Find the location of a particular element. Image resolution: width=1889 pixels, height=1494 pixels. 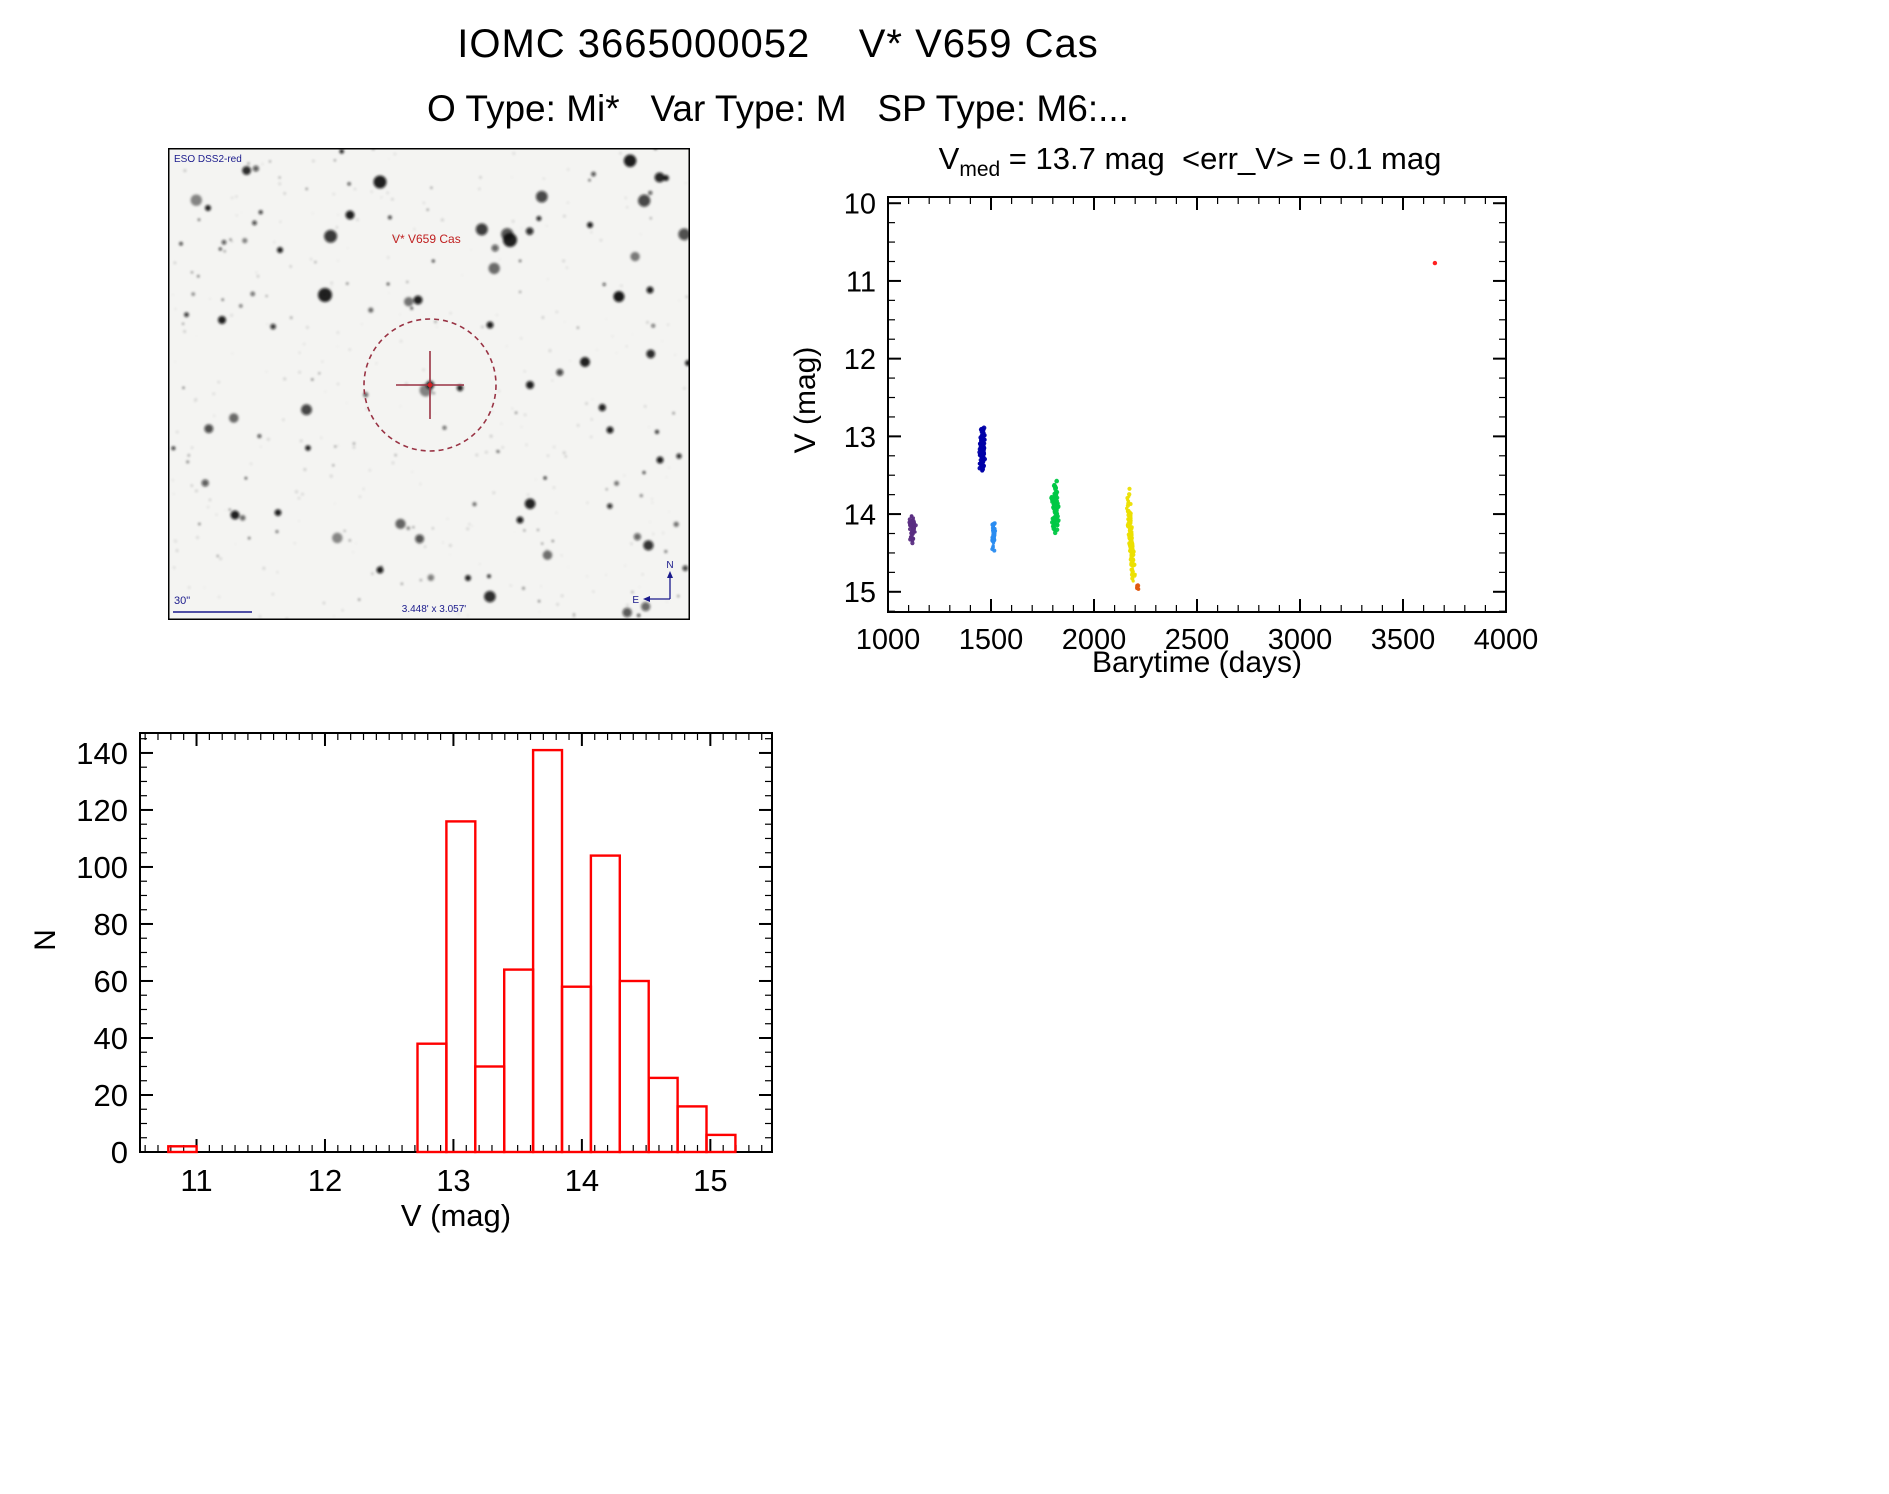

lightcurve-y-axis-label: V (mag) is located at coordinates (805, 400).